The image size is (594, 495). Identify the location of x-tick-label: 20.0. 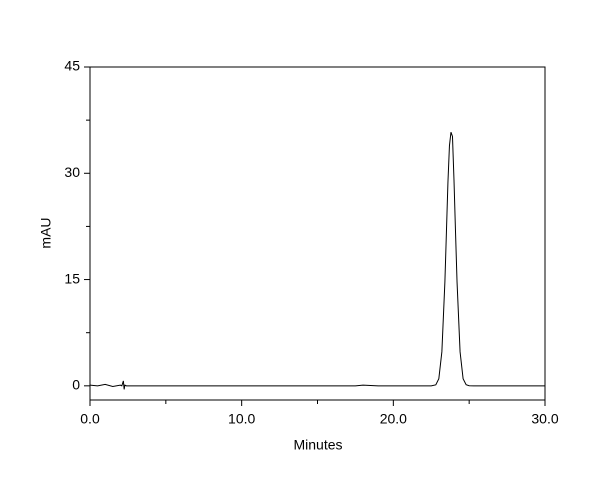
(393, 419).